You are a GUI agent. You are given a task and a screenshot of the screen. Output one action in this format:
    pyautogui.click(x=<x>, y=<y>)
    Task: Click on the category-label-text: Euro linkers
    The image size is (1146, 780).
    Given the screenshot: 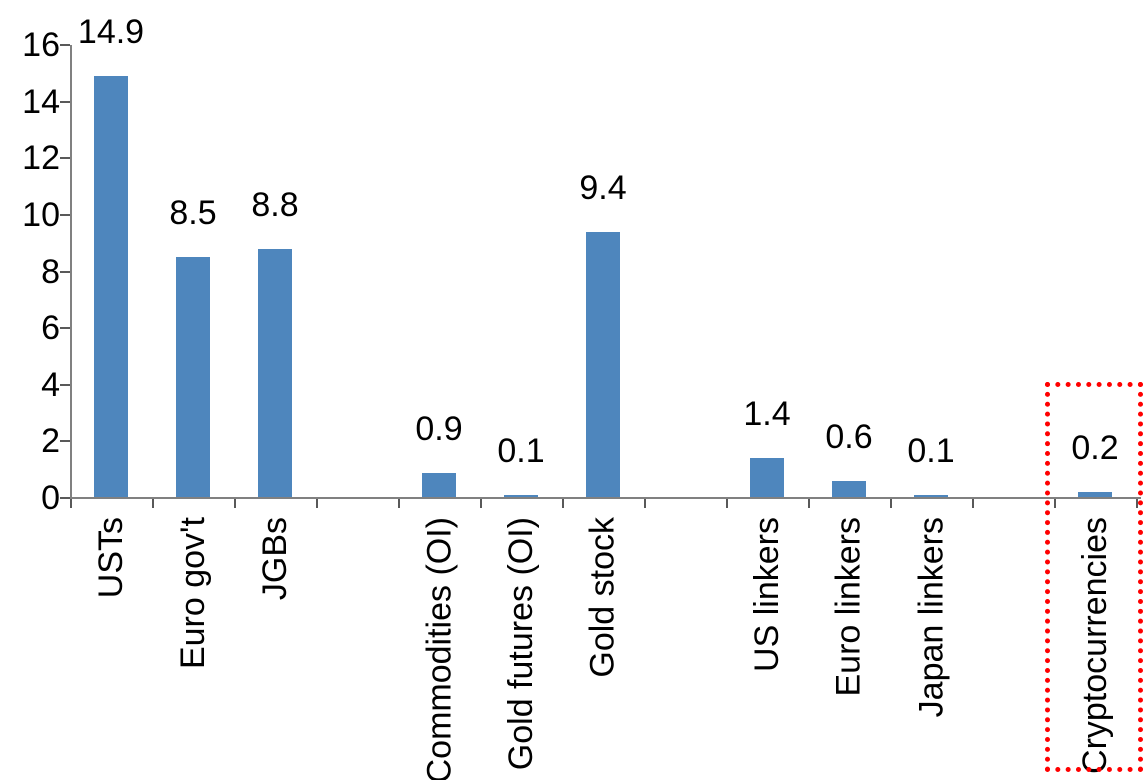 What is the action you would take?
    pyautogui.click(x=849, y=607)
    